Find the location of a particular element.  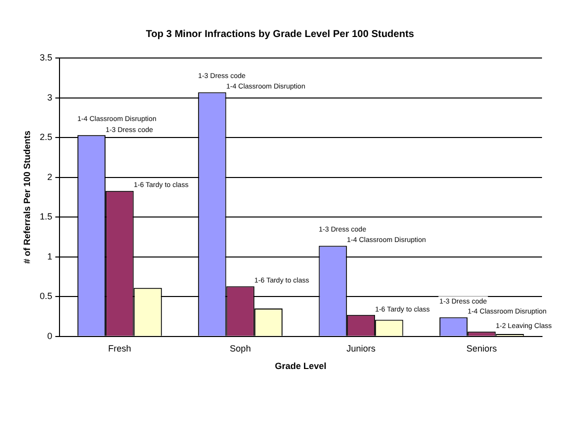

x-axis-title: Grade Level is located at coordinates (300, 366).